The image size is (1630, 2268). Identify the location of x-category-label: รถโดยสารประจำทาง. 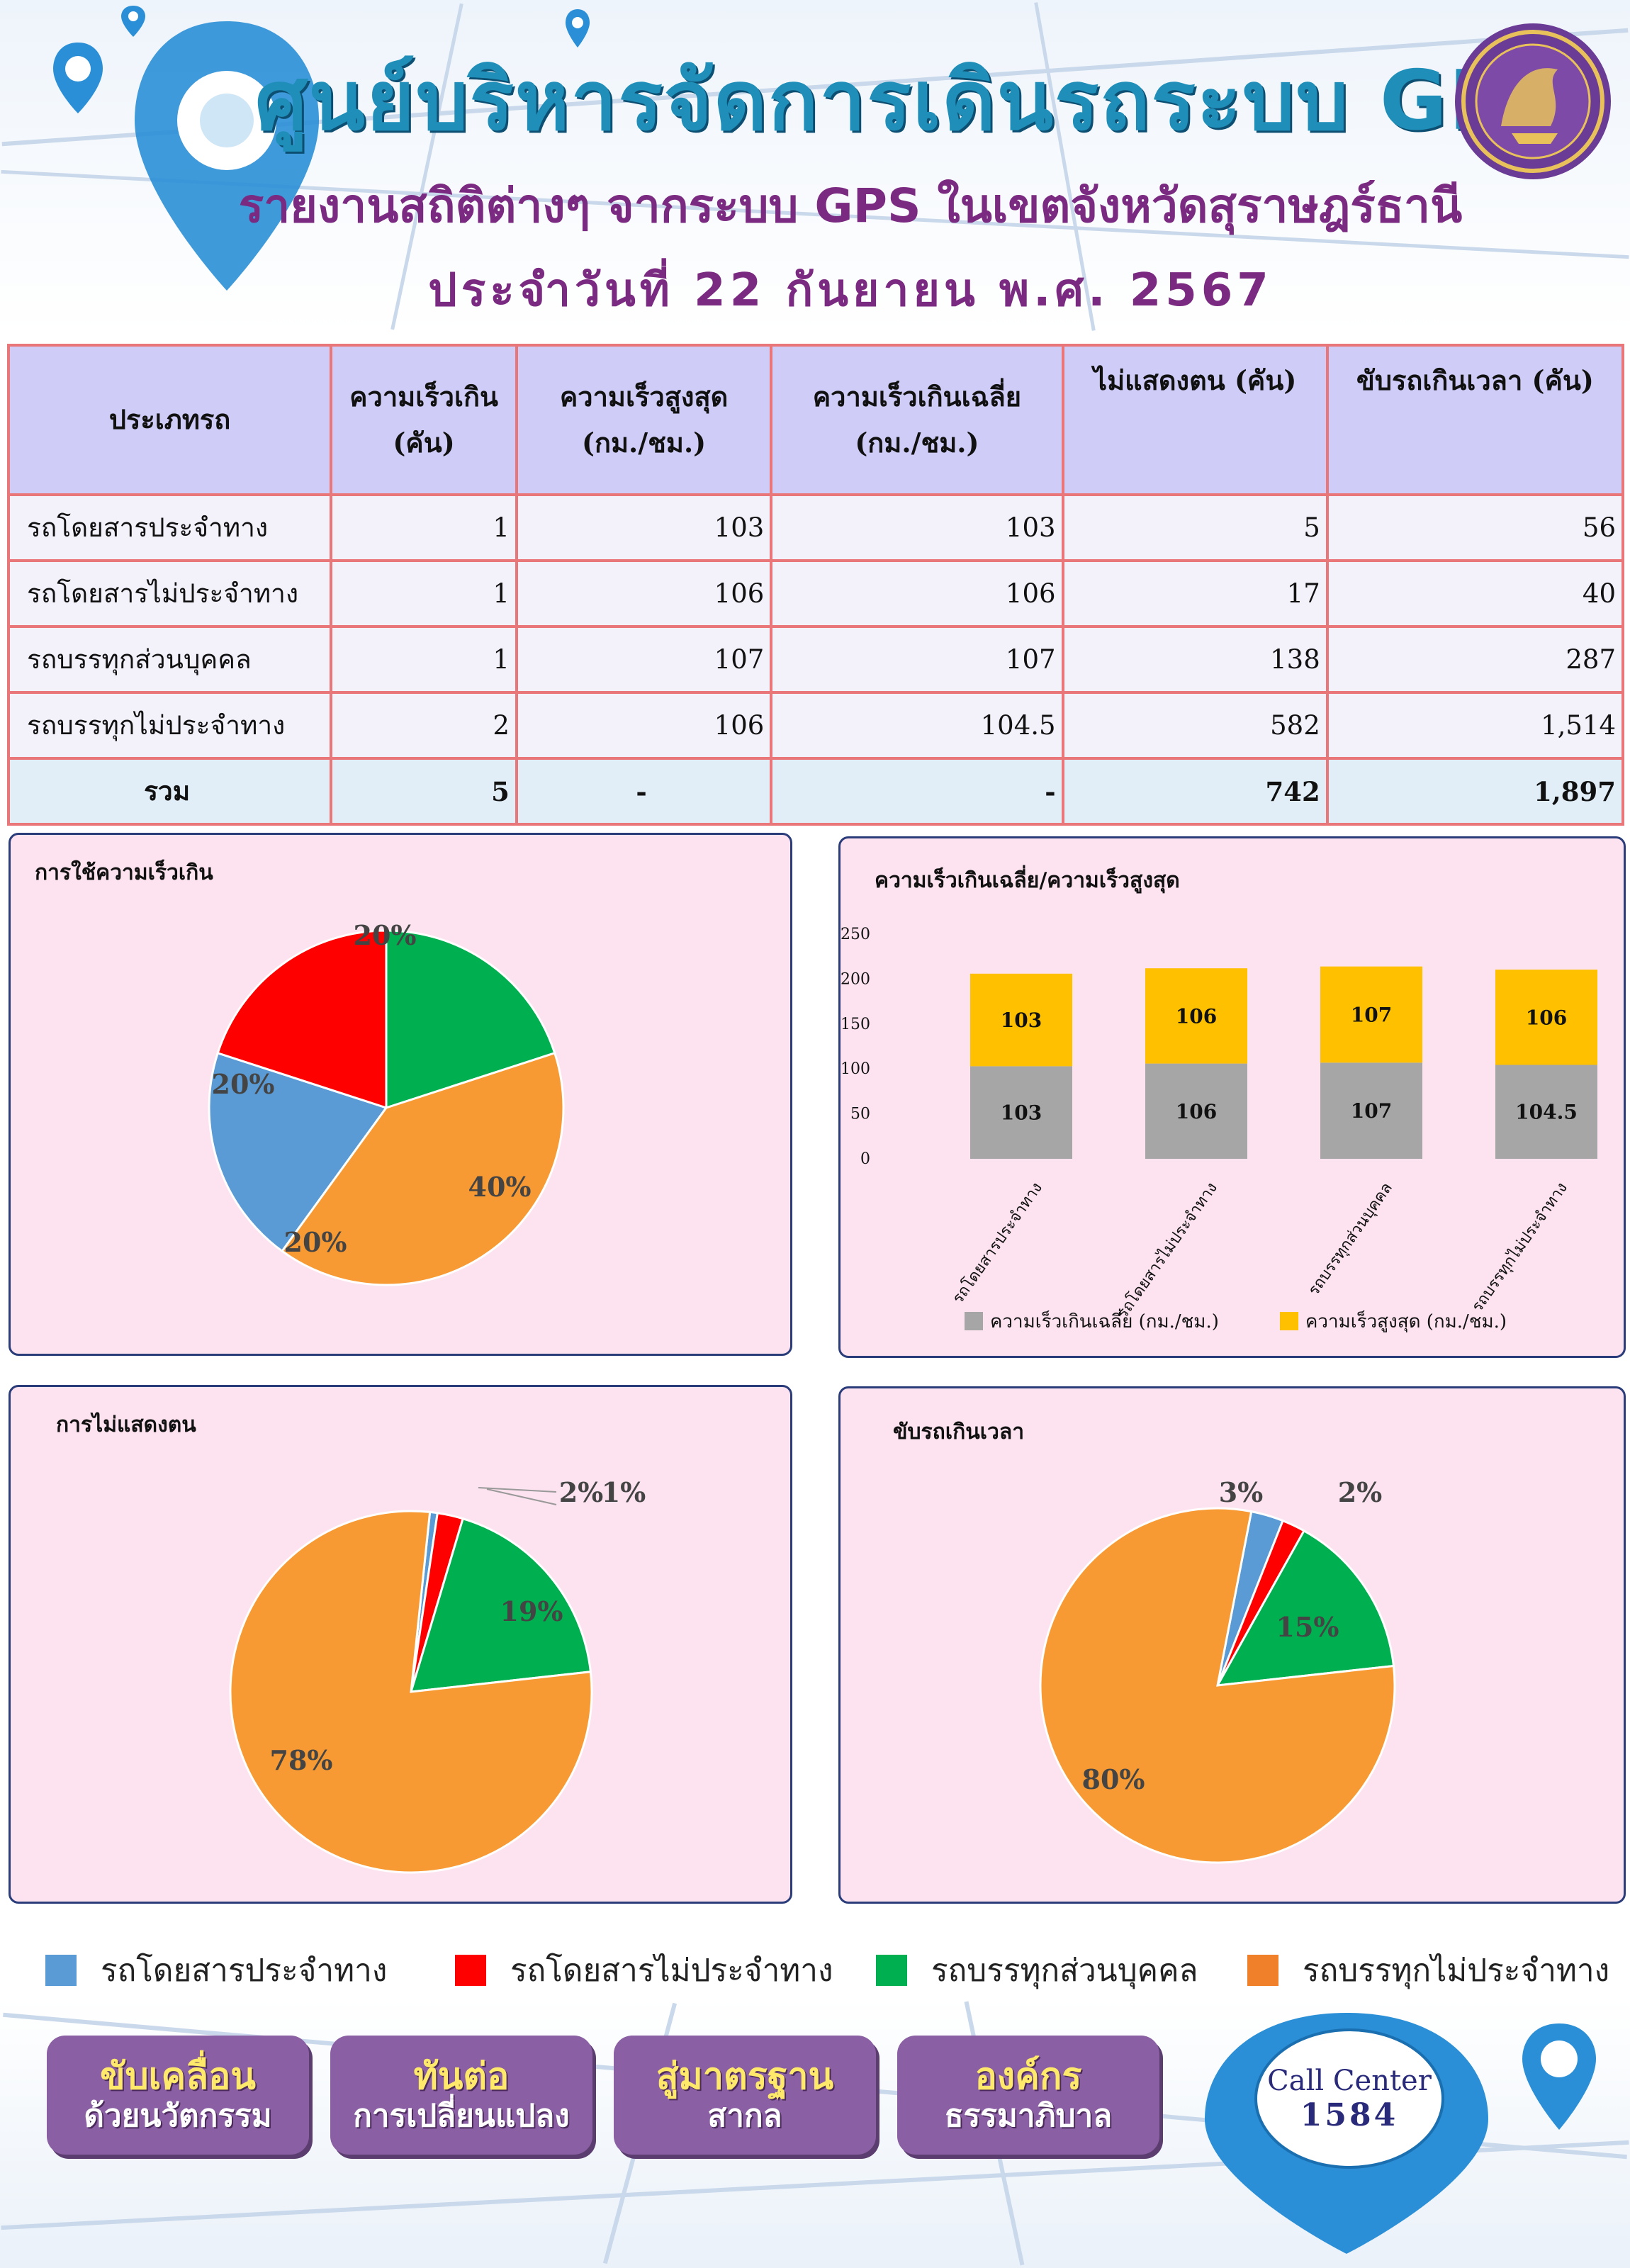
(998, 1243).